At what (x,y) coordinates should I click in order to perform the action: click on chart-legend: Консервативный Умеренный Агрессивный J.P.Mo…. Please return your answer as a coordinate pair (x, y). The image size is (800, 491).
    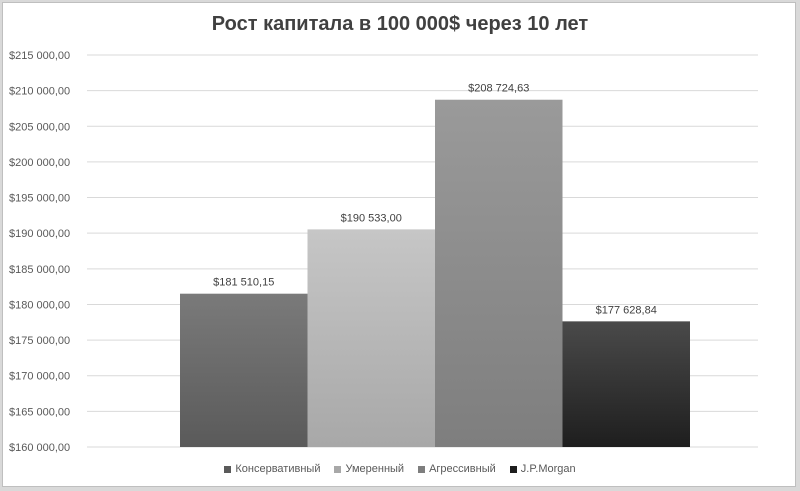
    Looking at the image, I should click on (400, 469).